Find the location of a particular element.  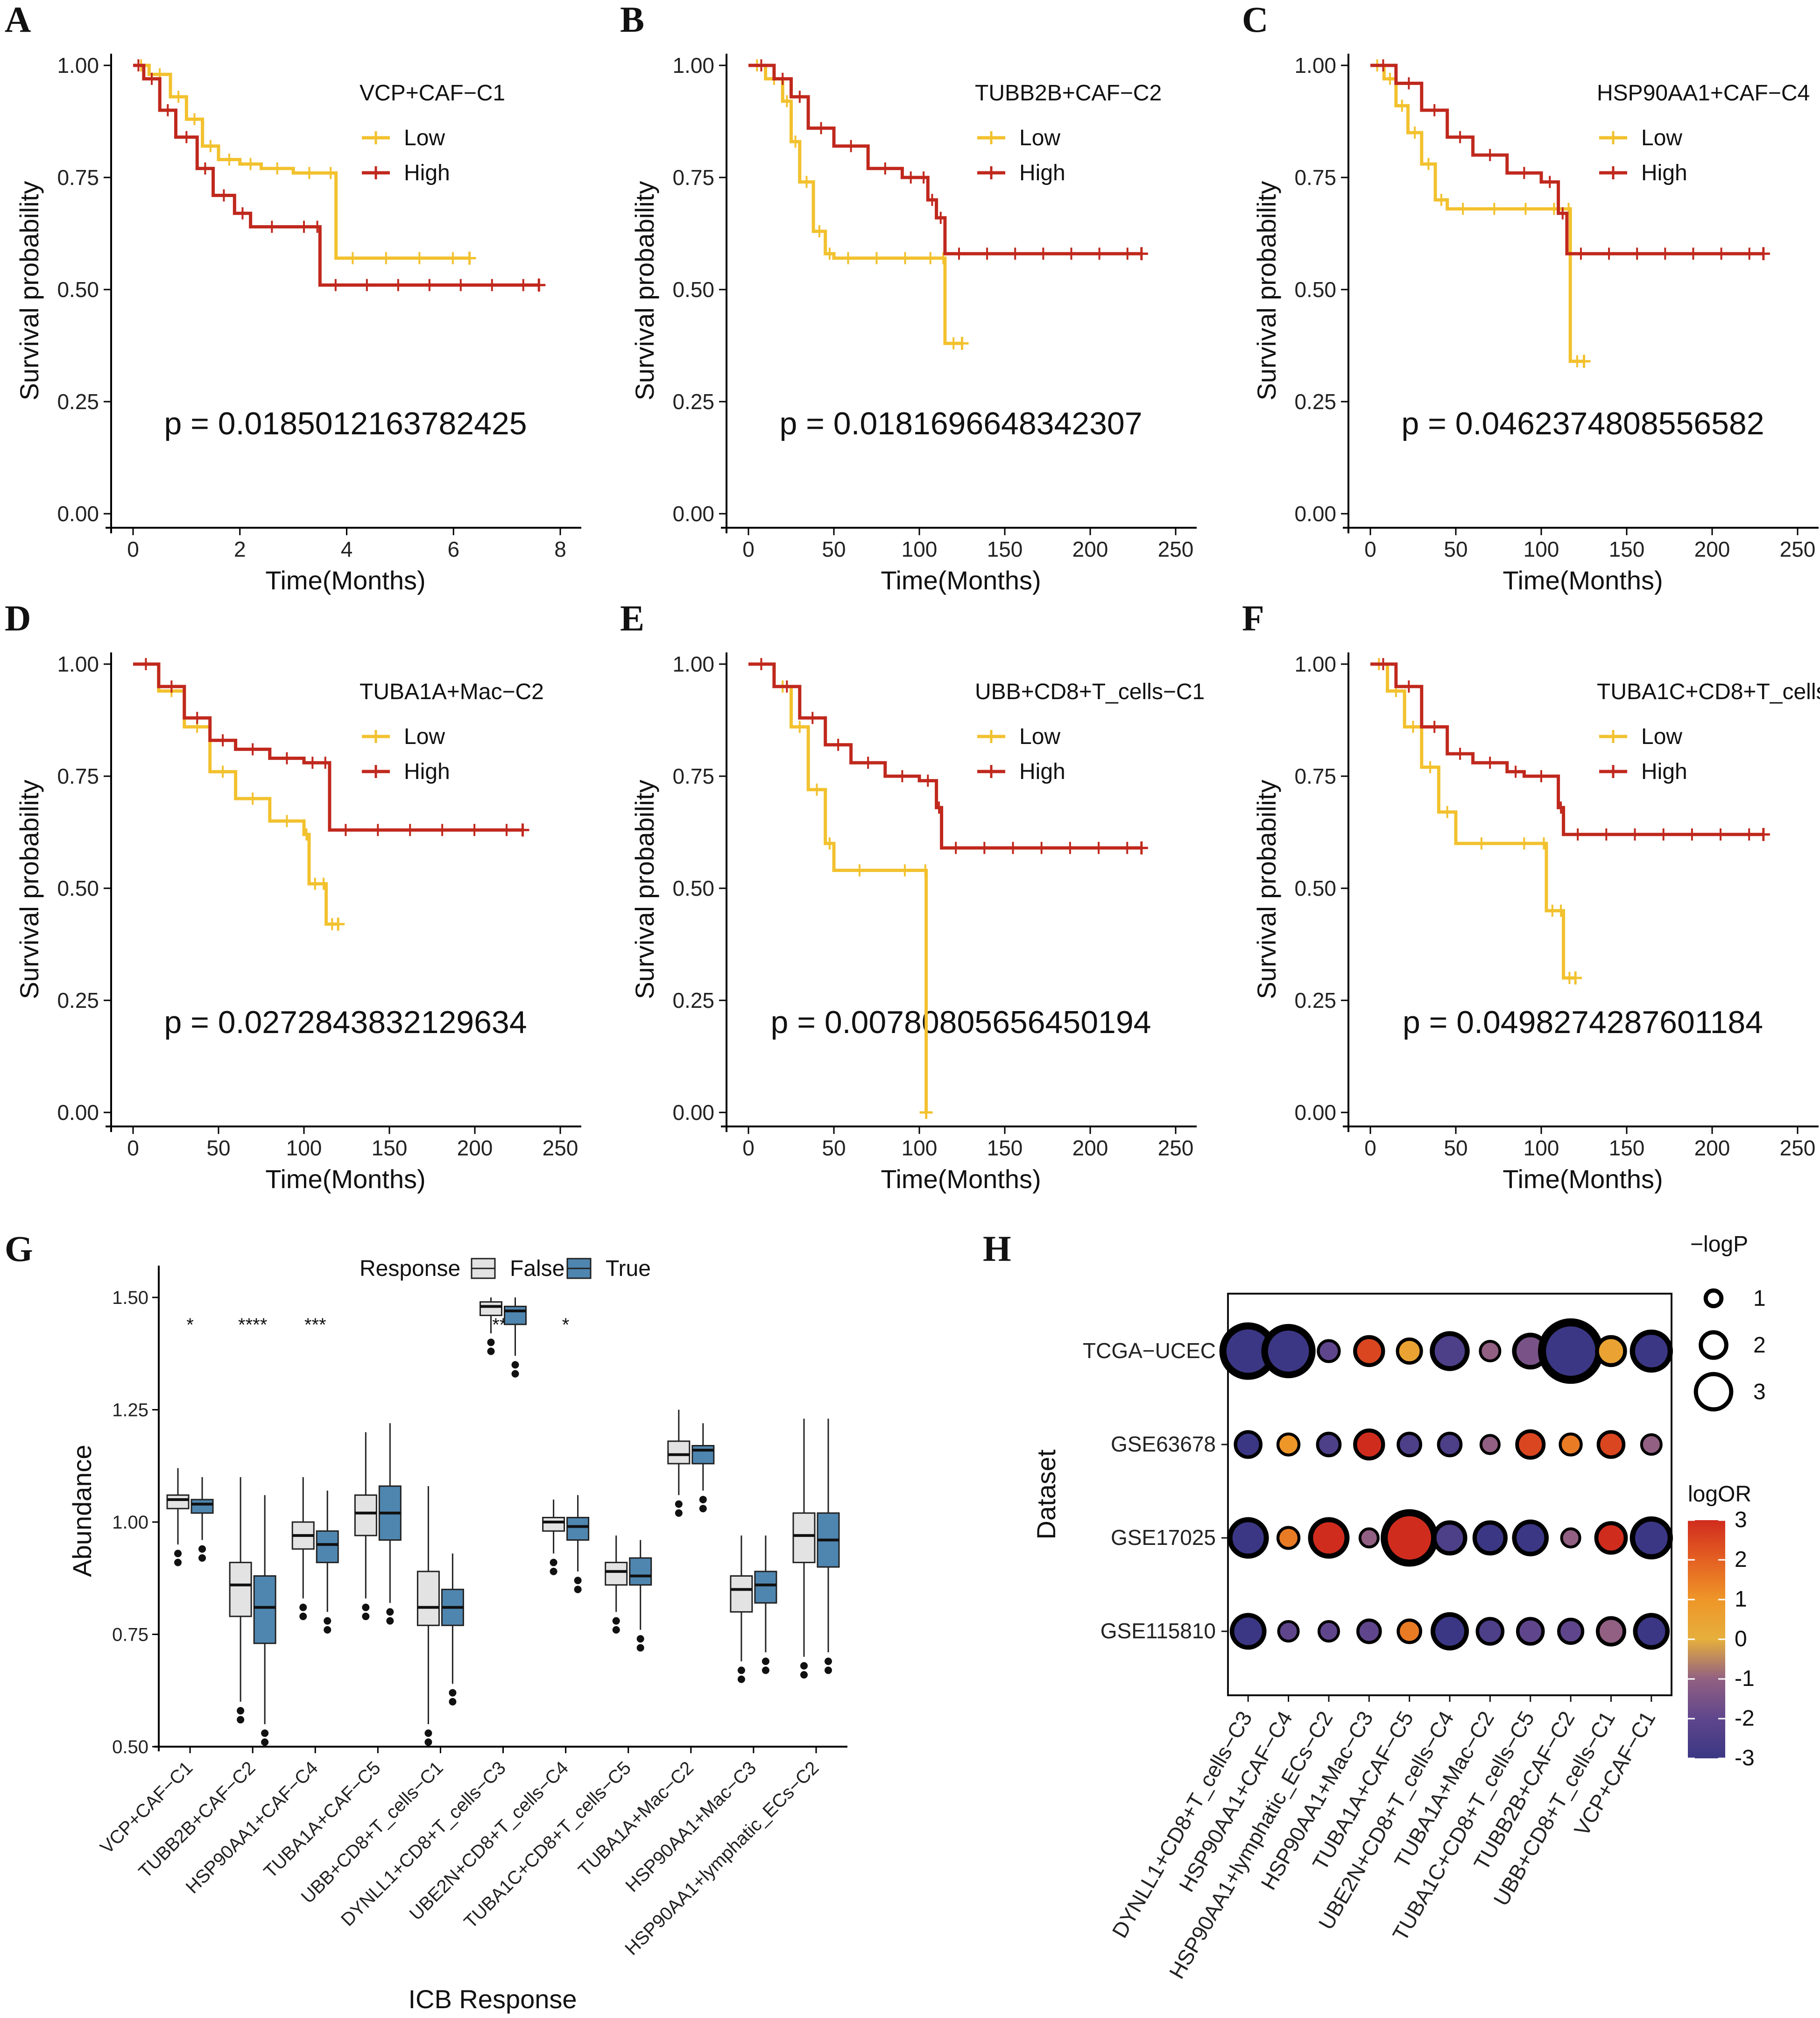

panel-letter: F is located at coordinates (1253, 618).